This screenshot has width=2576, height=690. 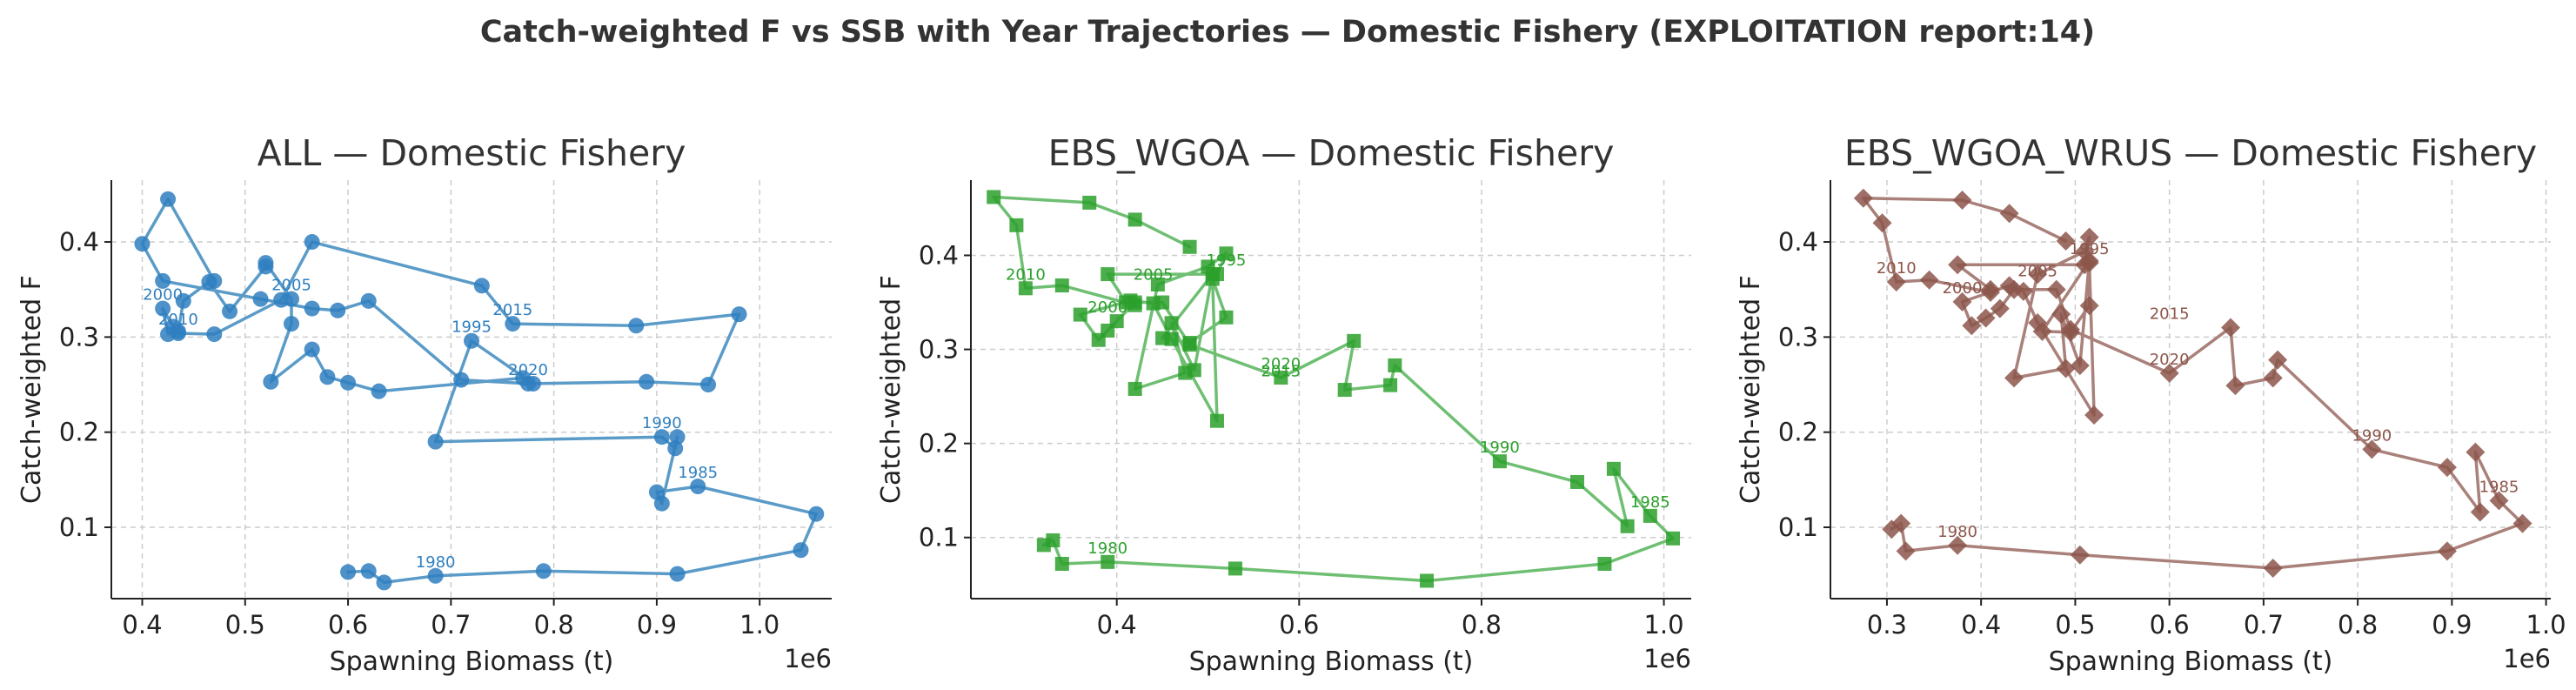 What do you see at coordinates (1026, 274) in the screenshot?
I see `year-annotation: 2010` at bounding box center [1026, 274].